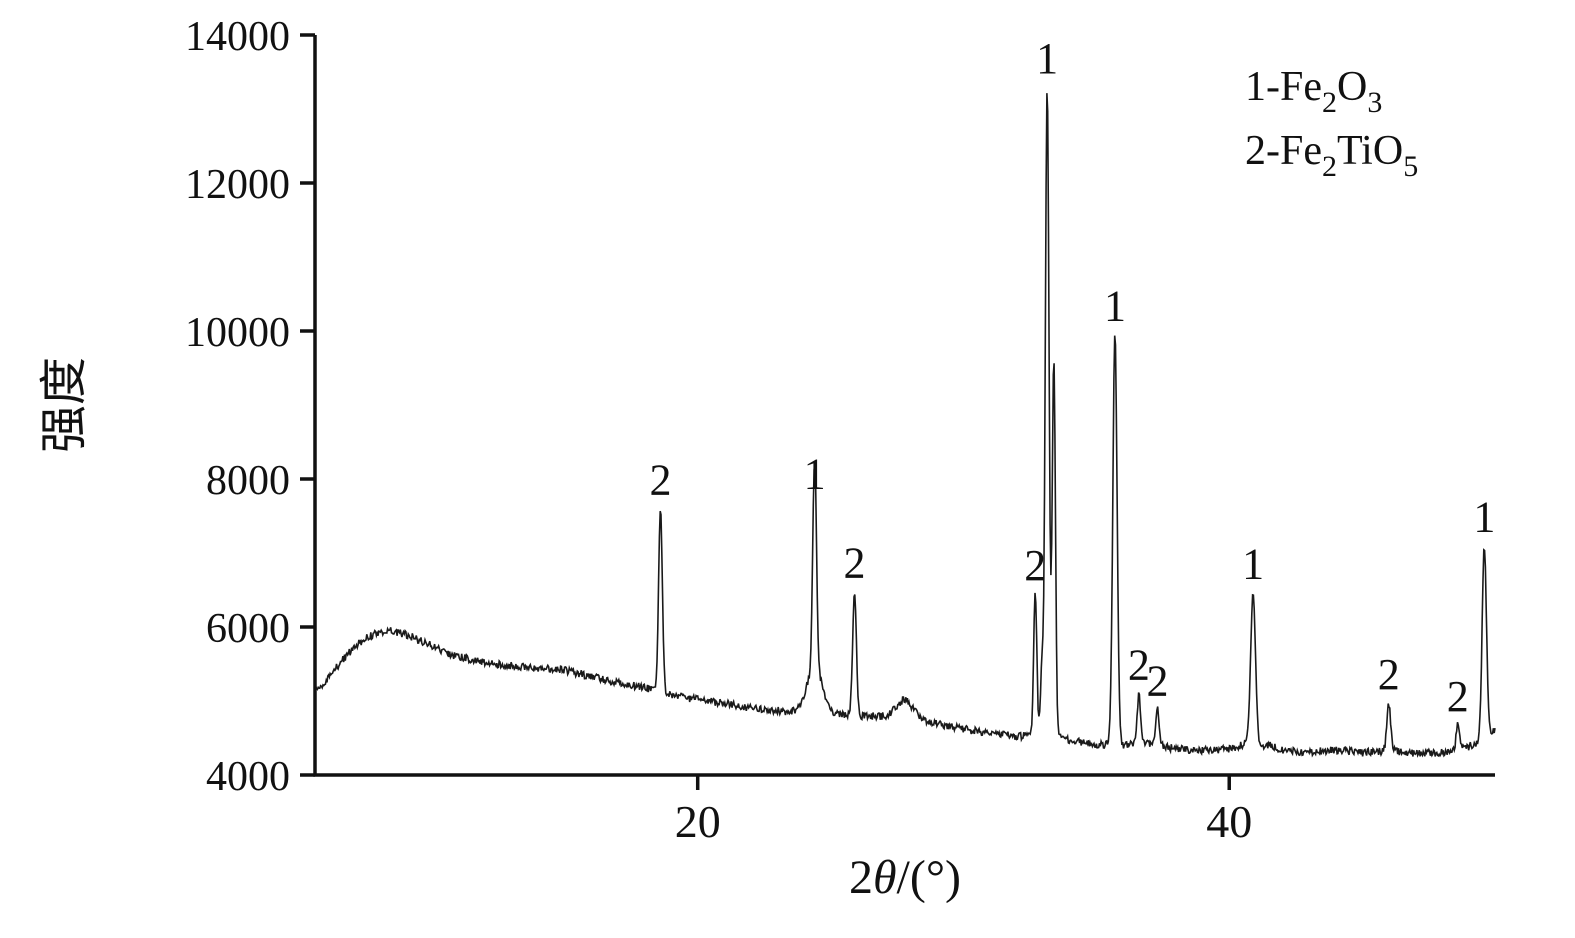 This screenshot has height=938, width=1575. What do you see at coordinates (698, 821) in the screenshot?
I see `x-tick-label: 20` at bounding box center [698, 821].